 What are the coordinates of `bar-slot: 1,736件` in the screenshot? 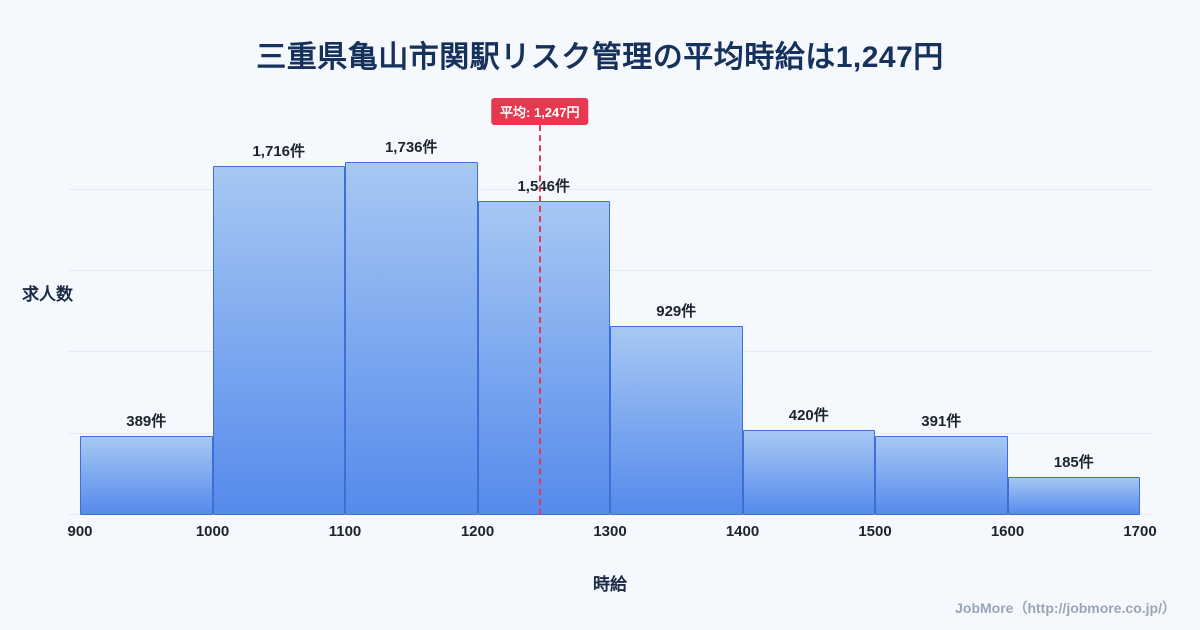 It's located at (411, 306).